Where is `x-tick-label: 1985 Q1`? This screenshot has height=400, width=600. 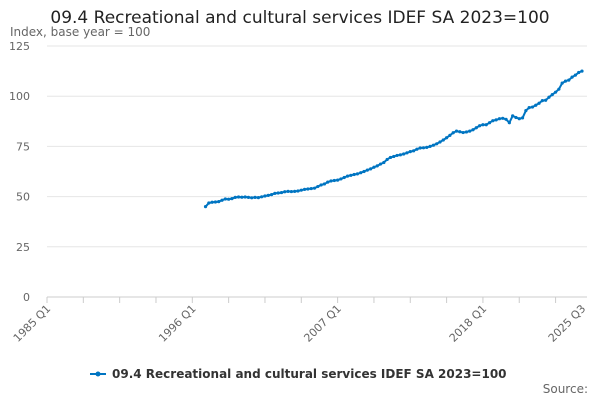
x-tick-label: 1985 Q1 is located at coordinates (32, 323).